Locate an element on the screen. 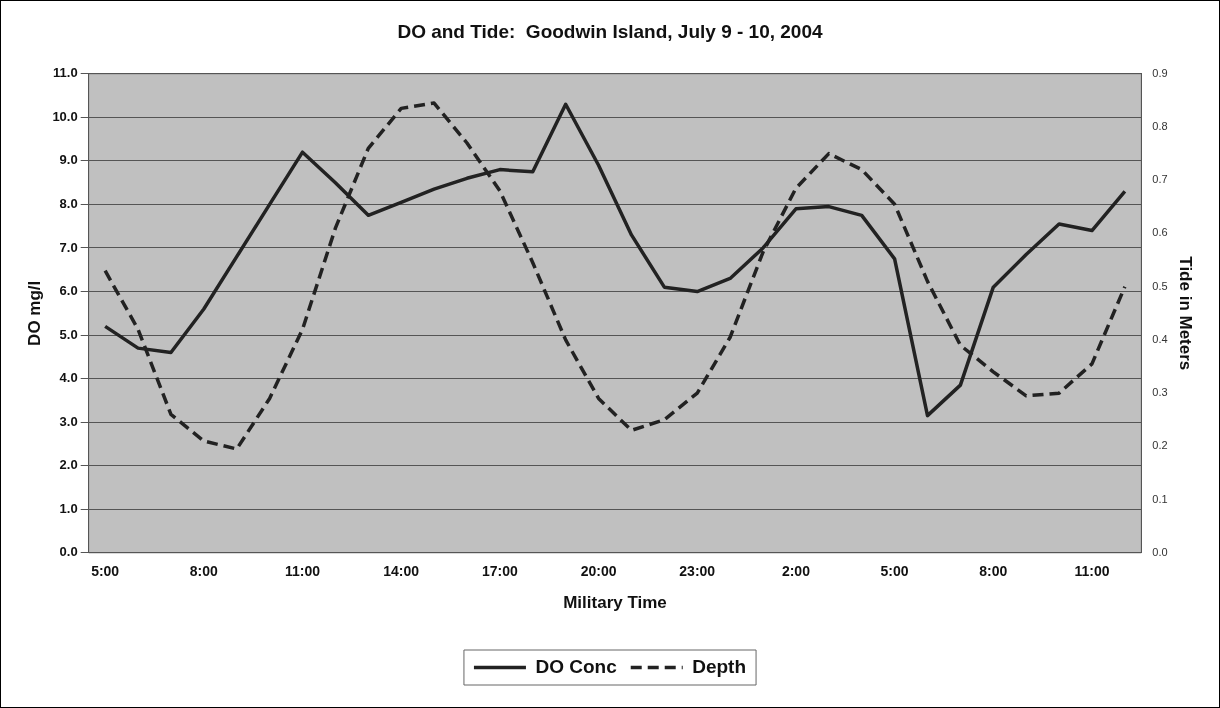  y2-tick-label: 0.0 is located at coordinates (1160, 551).